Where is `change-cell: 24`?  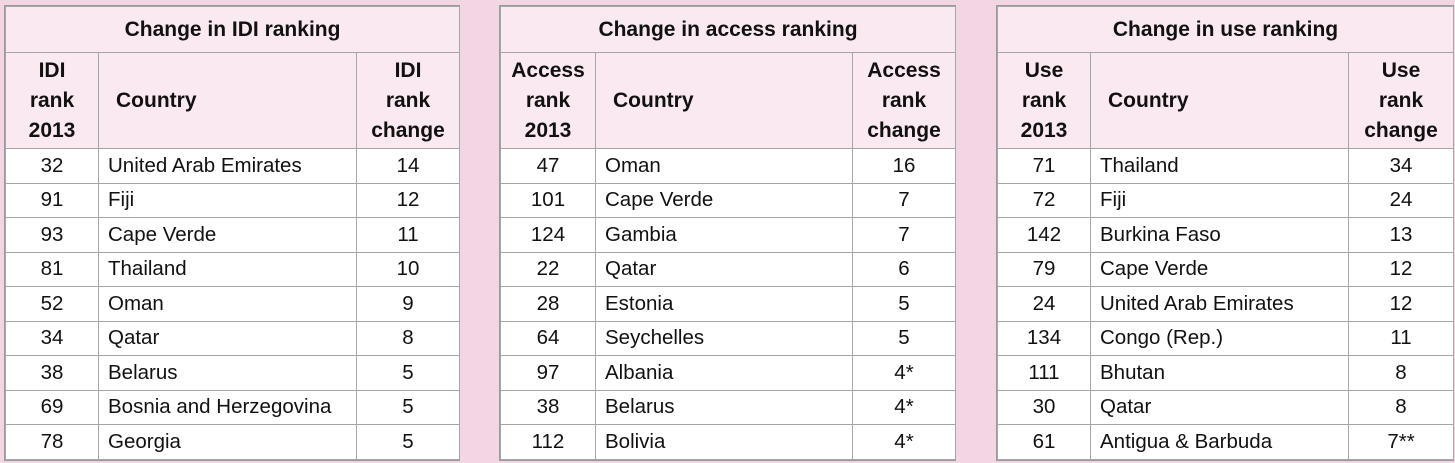
change-cell: 24 is located at coordinates (1401, 200).